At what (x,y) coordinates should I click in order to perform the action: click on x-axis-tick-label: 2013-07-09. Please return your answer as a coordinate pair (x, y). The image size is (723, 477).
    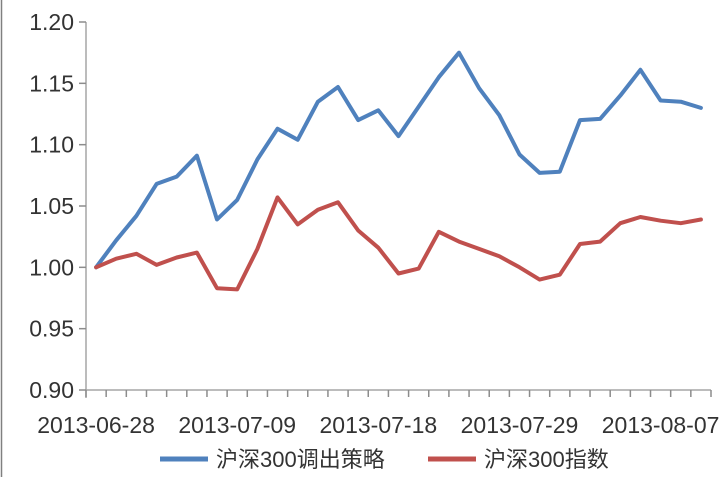
    Looking at the image, I should click on (237, 425).